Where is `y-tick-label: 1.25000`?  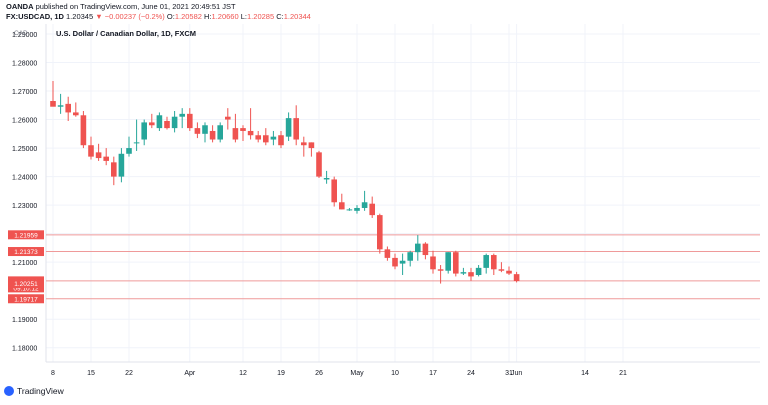
y-tick-label: 1.25000 is located at coordinates (24, 149).